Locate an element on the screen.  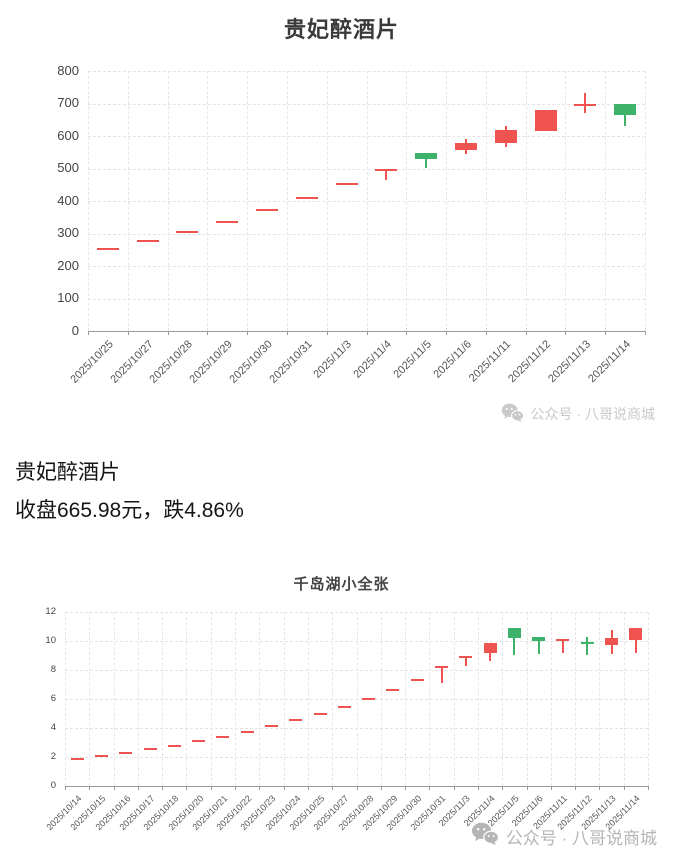
y-axis-label: 300 is located at coordinates (68, 233).